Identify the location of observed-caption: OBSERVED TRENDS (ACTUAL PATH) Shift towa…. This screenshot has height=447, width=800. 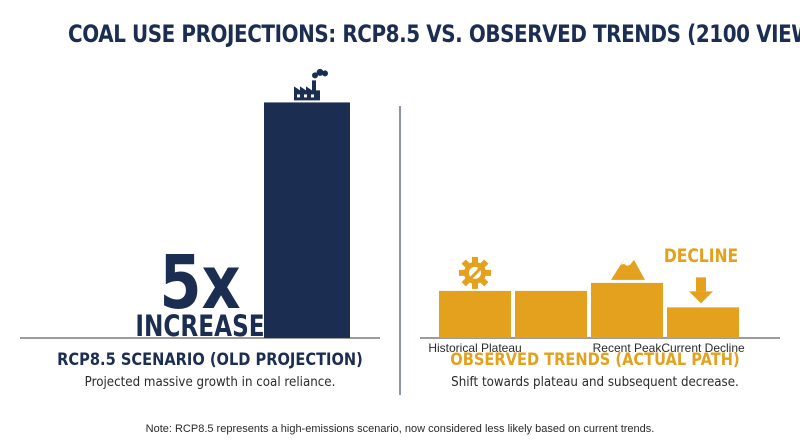
(595, 370).